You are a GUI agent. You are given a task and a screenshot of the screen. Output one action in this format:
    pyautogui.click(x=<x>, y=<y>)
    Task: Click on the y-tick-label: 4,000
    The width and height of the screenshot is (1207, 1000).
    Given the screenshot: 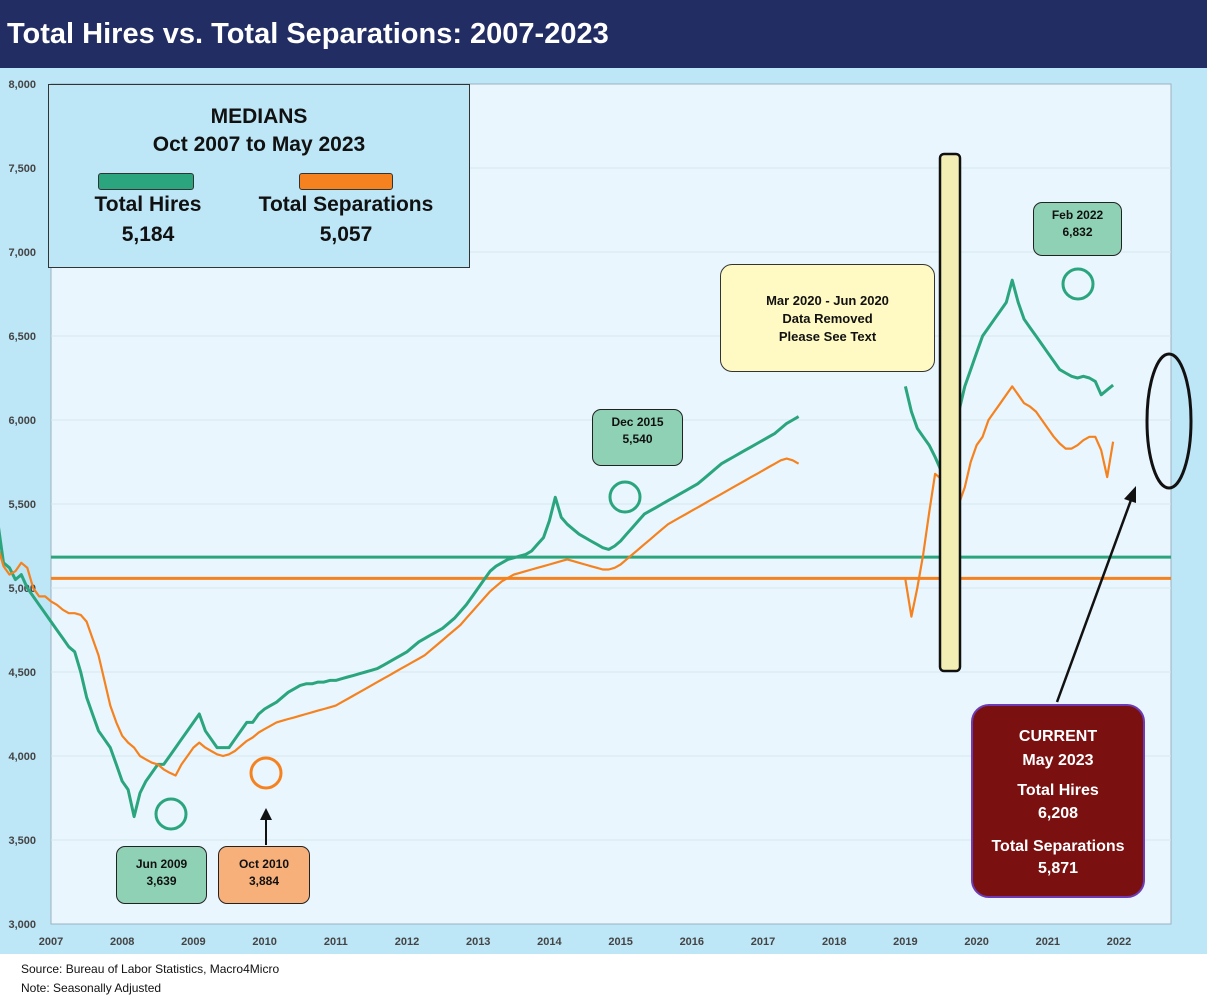 What is the action you would take?
    pyautogui.click(x=22, y=757)
    